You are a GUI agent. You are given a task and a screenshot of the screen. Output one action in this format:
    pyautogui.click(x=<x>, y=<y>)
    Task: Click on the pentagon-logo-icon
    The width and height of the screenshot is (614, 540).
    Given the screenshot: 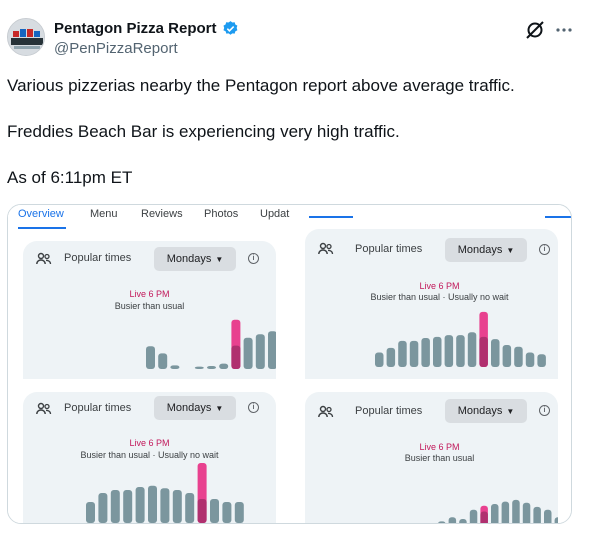 What is the action you would take?
    pyautogui.click(x=26, y=37)
    